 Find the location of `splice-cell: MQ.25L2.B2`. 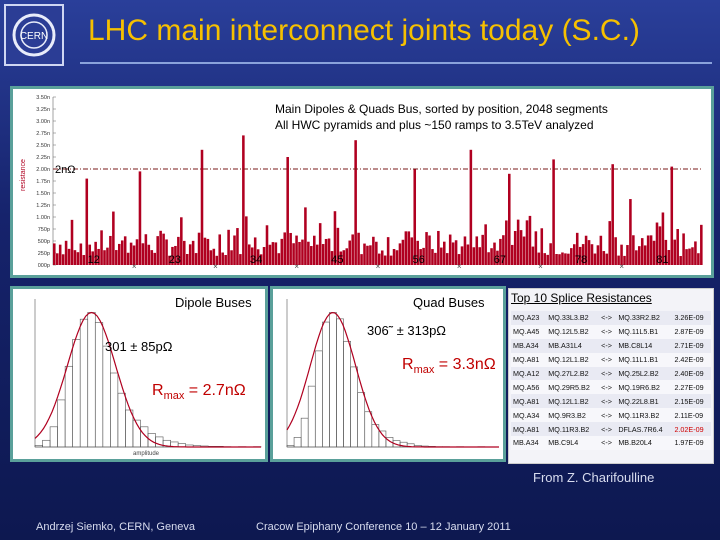

splice-cell: MQ.25L2.B2 is located at coordinates (644, 373).